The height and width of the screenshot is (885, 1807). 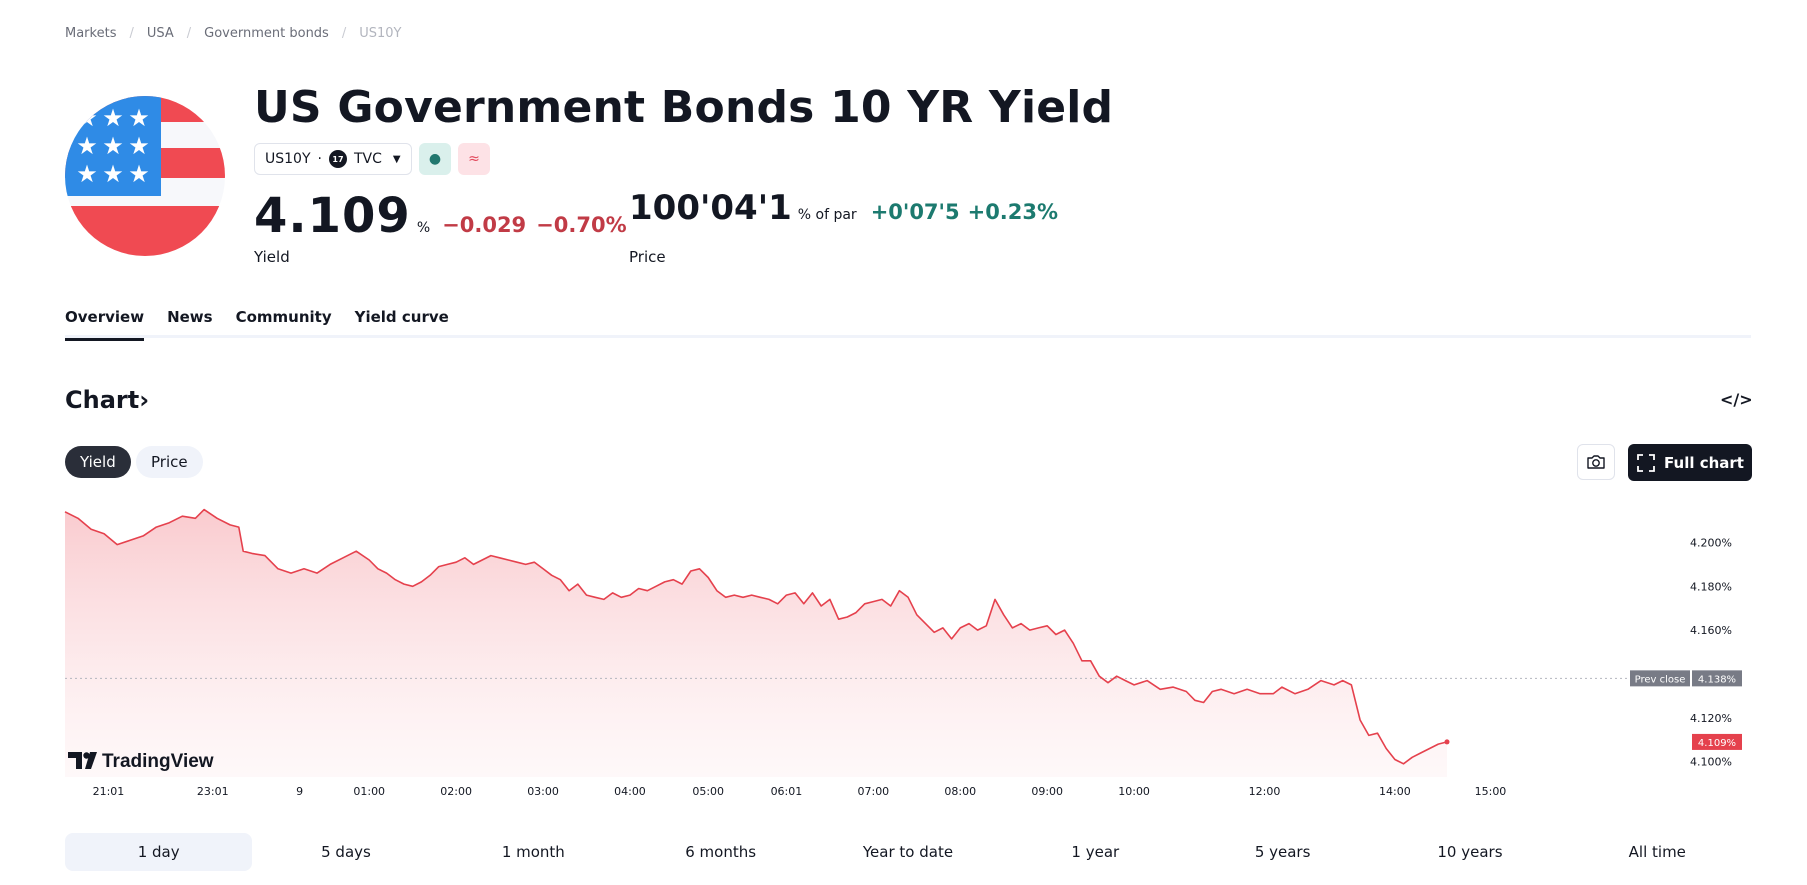 I want to click on range-year-to-date: Year to date, so click(x=908, y=852).